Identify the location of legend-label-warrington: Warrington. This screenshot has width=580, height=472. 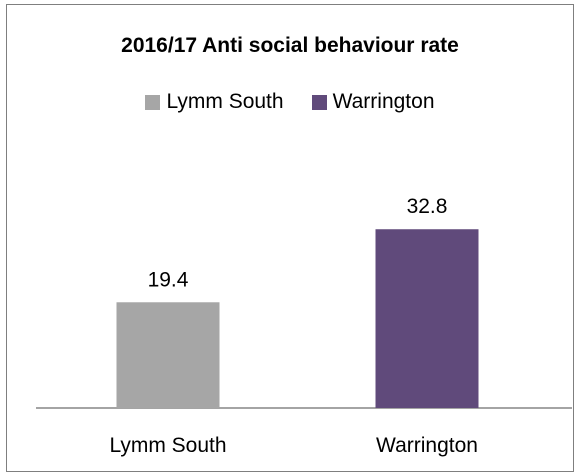
(383, 101).